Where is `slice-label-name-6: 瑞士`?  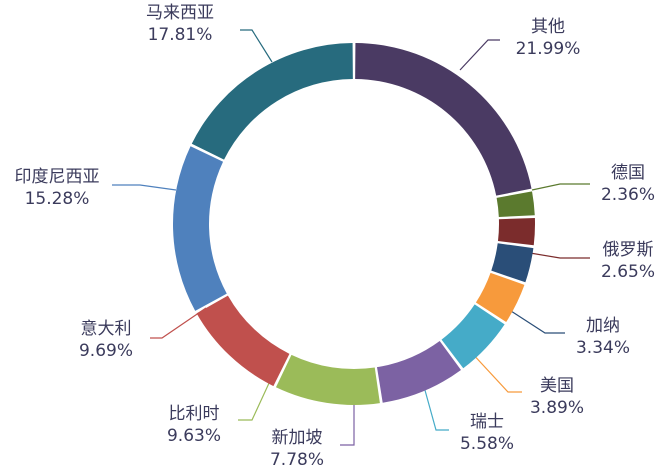
slice-label-name-6: 瑞士 is located at coordinates (487, 422).